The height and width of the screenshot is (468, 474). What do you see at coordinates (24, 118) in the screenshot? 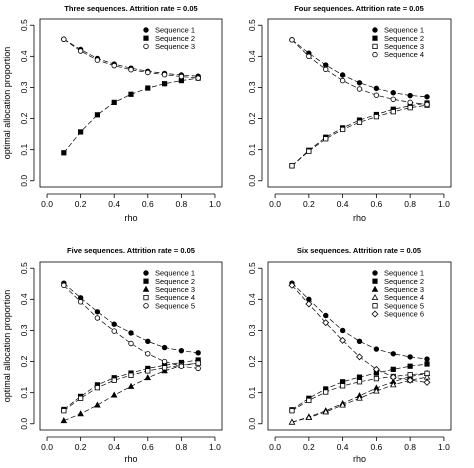
I see `y-tick-label: 0.2` at bounding box center [24, 118].